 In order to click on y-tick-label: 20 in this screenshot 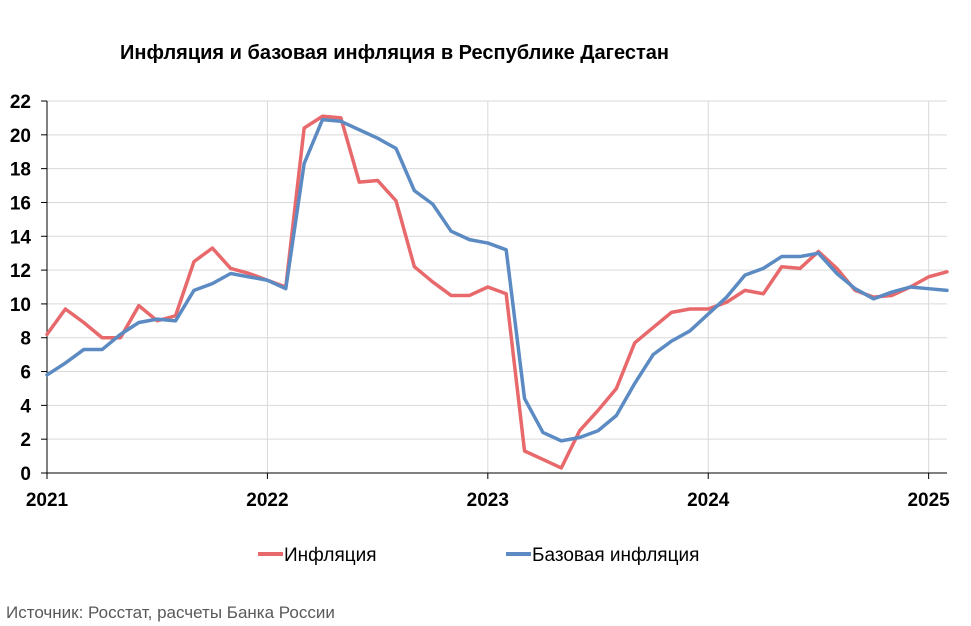, I will do `click(20, 136)`.